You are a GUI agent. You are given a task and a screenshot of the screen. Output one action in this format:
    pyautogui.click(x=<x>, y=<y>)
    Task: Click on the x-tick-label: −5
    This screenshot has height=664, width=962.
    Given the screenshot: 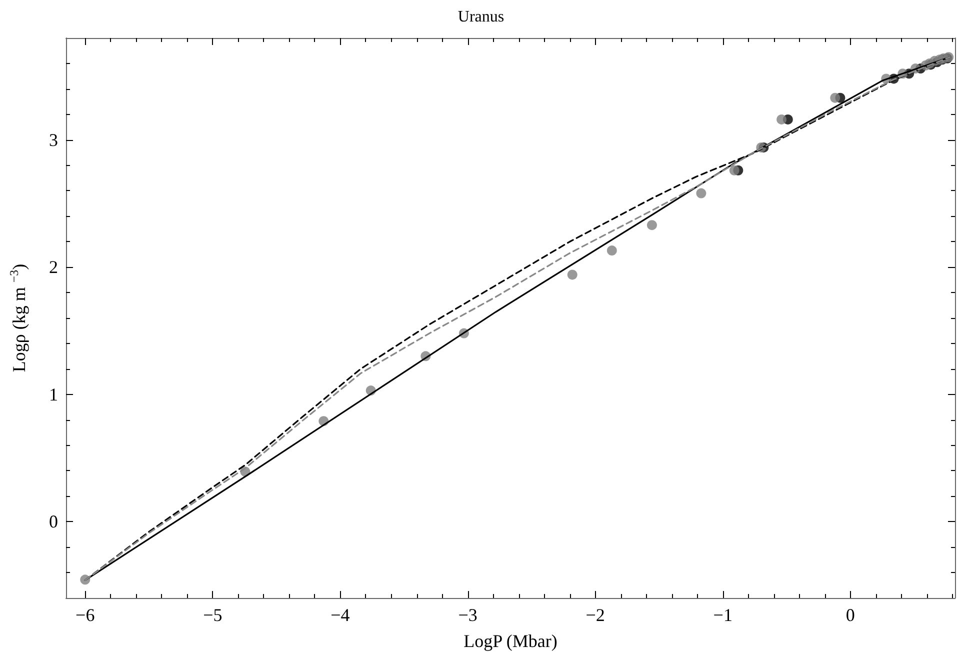 What is the action you would take?
    pyautogui.click(x=212, y=615)
    